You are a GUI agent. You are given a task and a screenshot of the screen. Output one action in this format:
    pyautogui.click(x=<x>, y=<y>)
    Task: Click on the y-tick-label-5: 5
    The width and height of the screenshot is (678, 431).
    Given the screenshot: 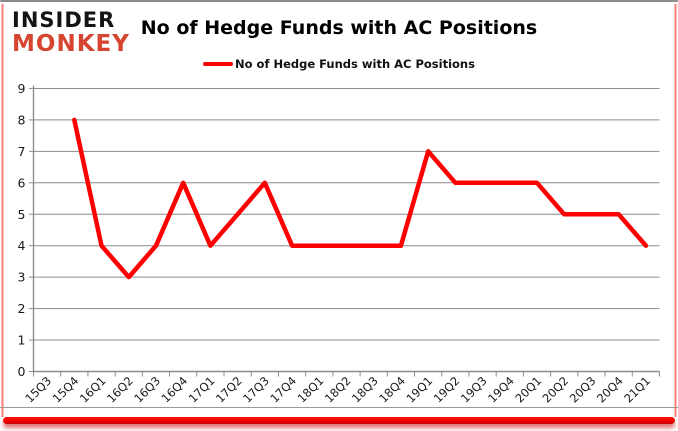 What is the action you would take?
    pyautogui.click(x=22, y=214)
    